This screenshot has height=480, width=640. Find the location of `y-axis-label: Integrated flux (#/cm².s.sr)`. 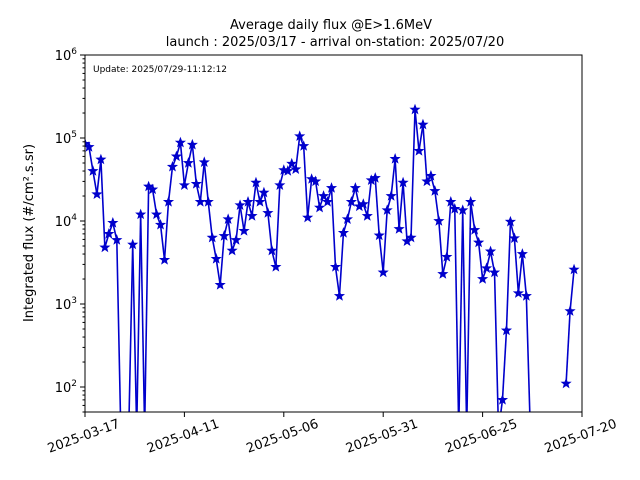

y-axis-label: Integrated flux (#/cm².s.sr) is located at coordinates (29, 233).